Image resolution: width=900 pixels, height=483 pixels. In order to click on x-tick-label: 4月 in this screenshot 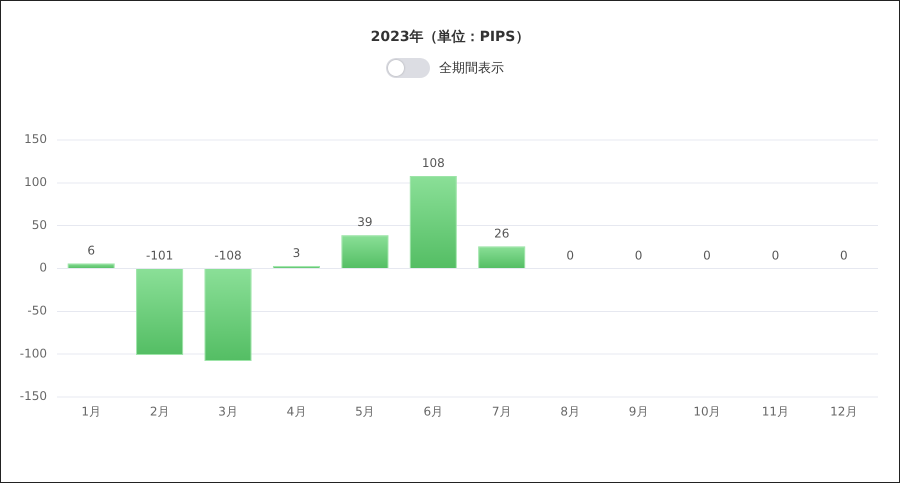, I will do `click(296, 411)`.